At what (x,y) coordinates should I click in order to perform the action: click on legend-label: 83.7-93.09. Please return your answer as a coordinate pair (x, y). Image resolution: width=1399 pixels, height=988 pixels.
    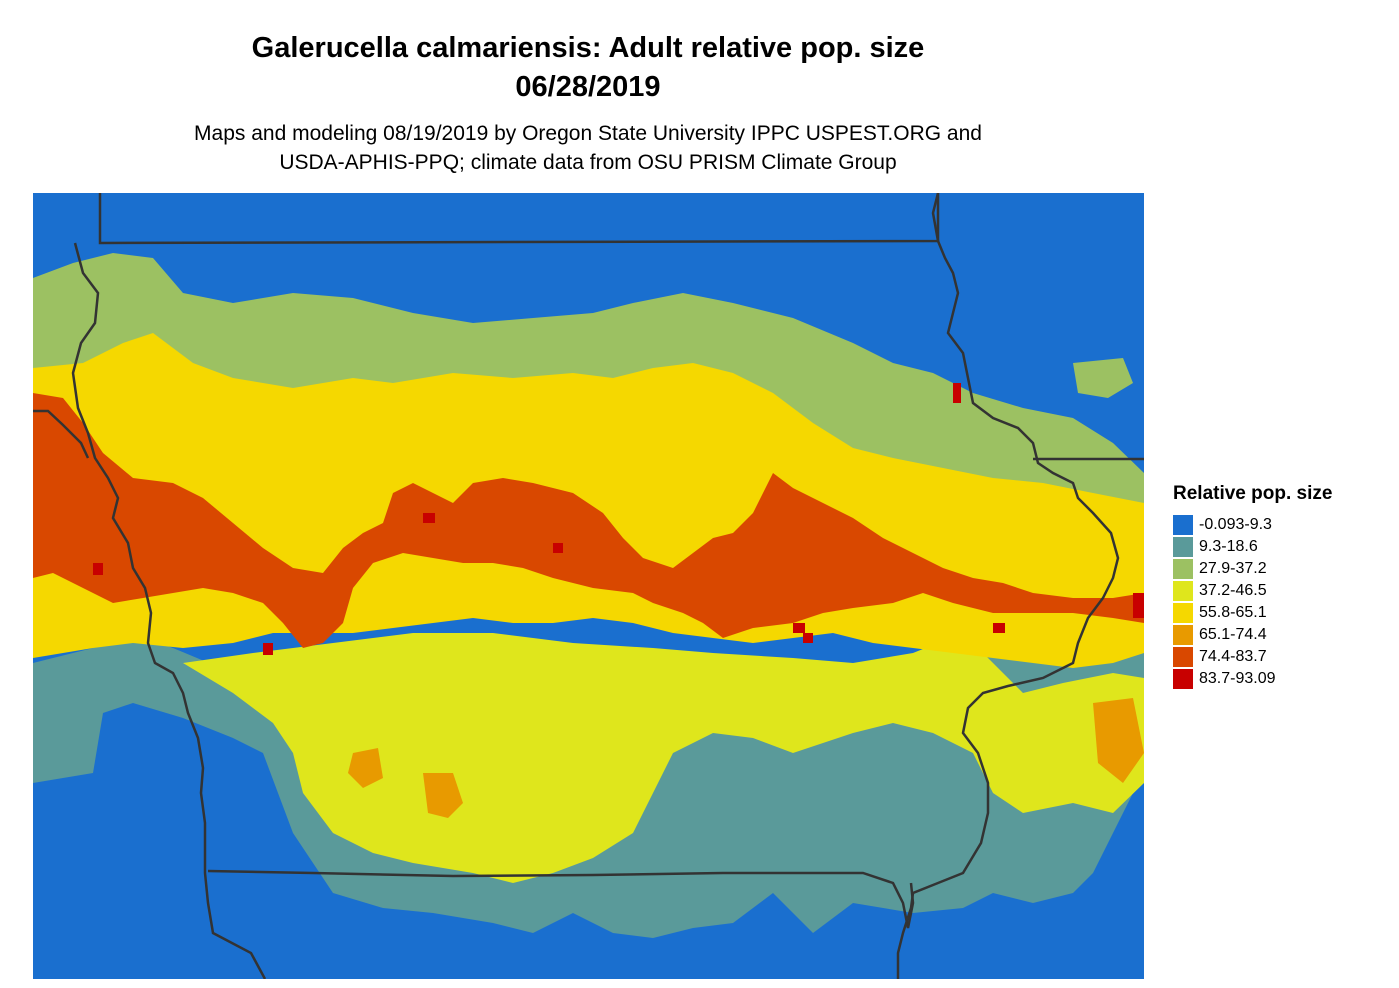
    Looking at the image, I should click on (1237, 678).